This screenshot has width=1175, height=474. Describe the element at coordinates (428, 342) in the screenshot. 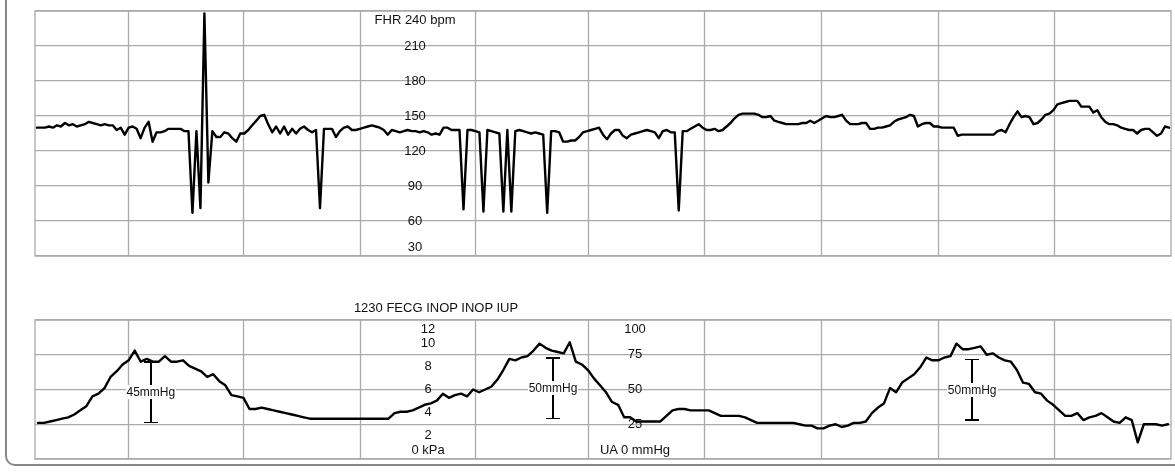

I see `y2-tick-label: 10` at that location.